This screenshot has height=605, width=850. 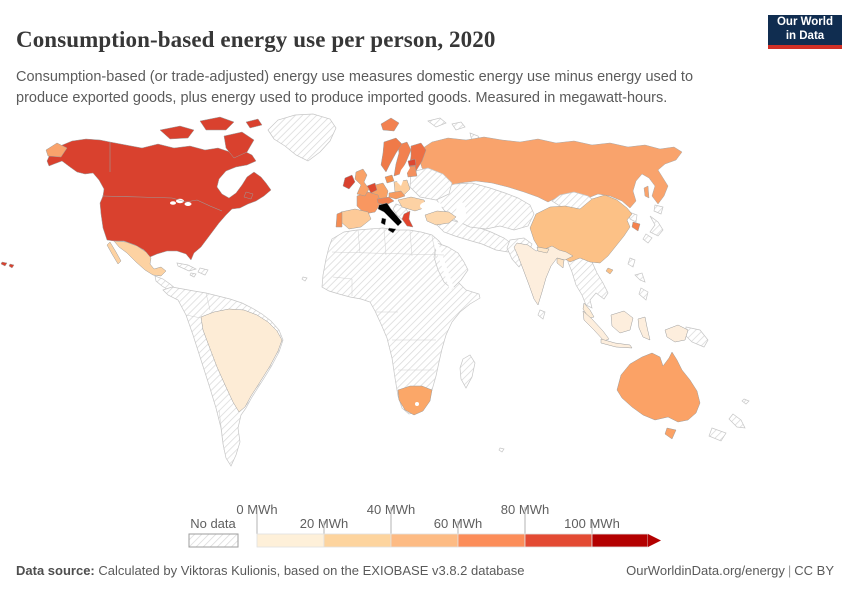 I want to click on country-new-zealand-north-nodata, so click(x=737, y=421).